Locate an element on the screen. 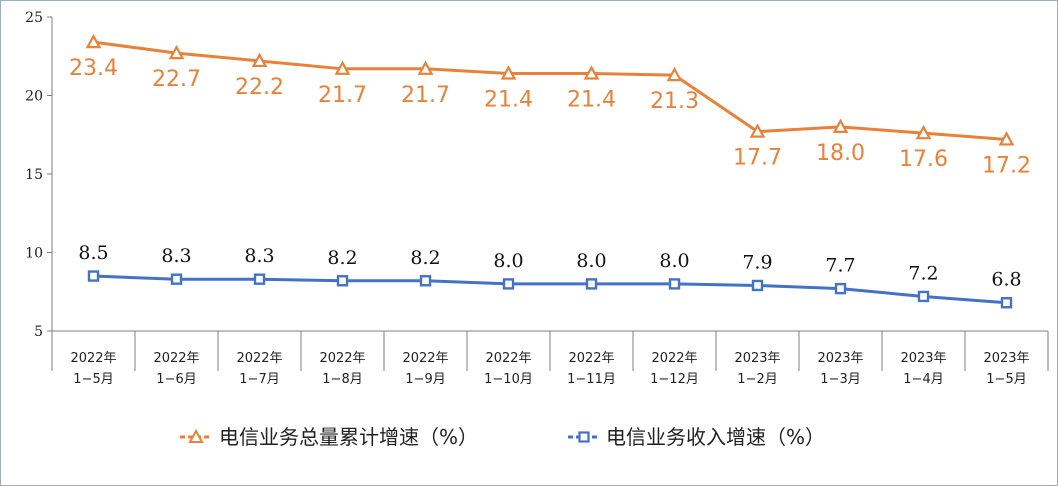  x-tick-label: 2022年 1−7月 is located at coordinates (259, 369).